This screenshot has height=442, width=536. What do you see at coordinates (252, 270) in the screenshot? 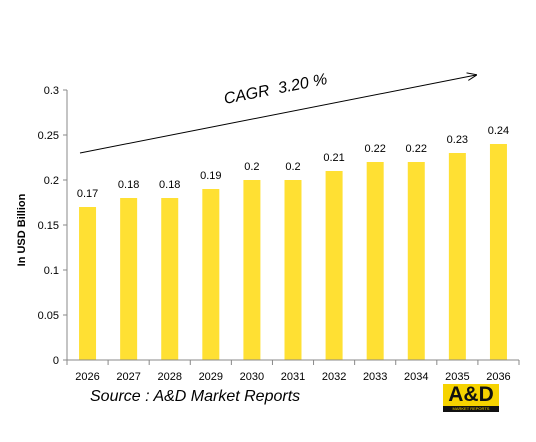
I see `bar-2030` at bounding box center [252, 270].